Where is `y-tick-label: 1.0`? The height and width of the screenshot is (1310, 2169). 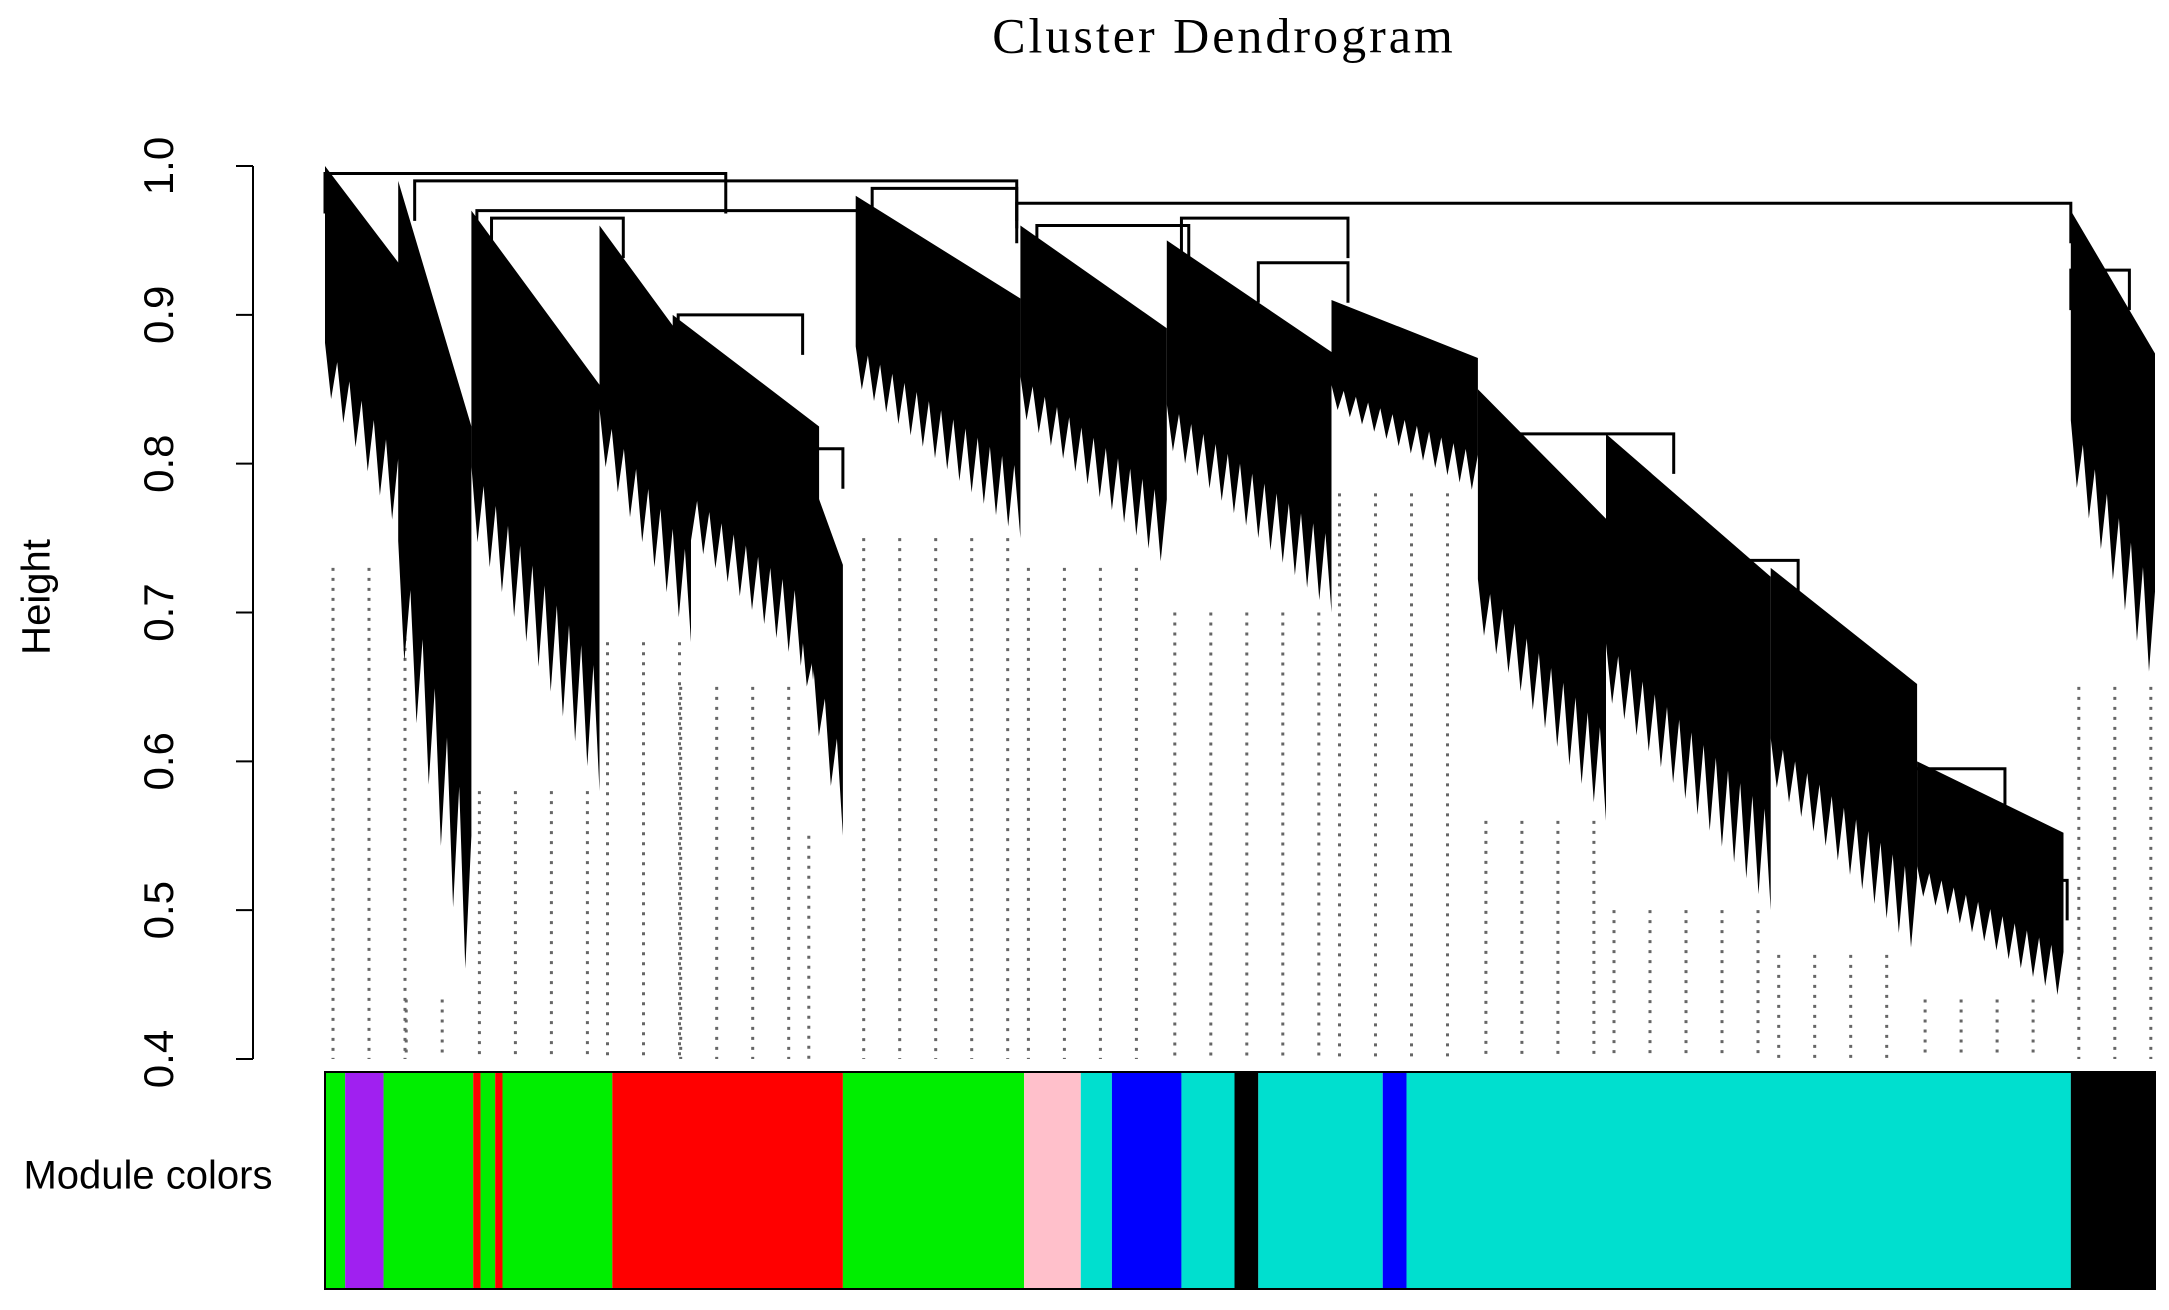 y-tick-label: 1.0 is located at coordinates (158, 166).